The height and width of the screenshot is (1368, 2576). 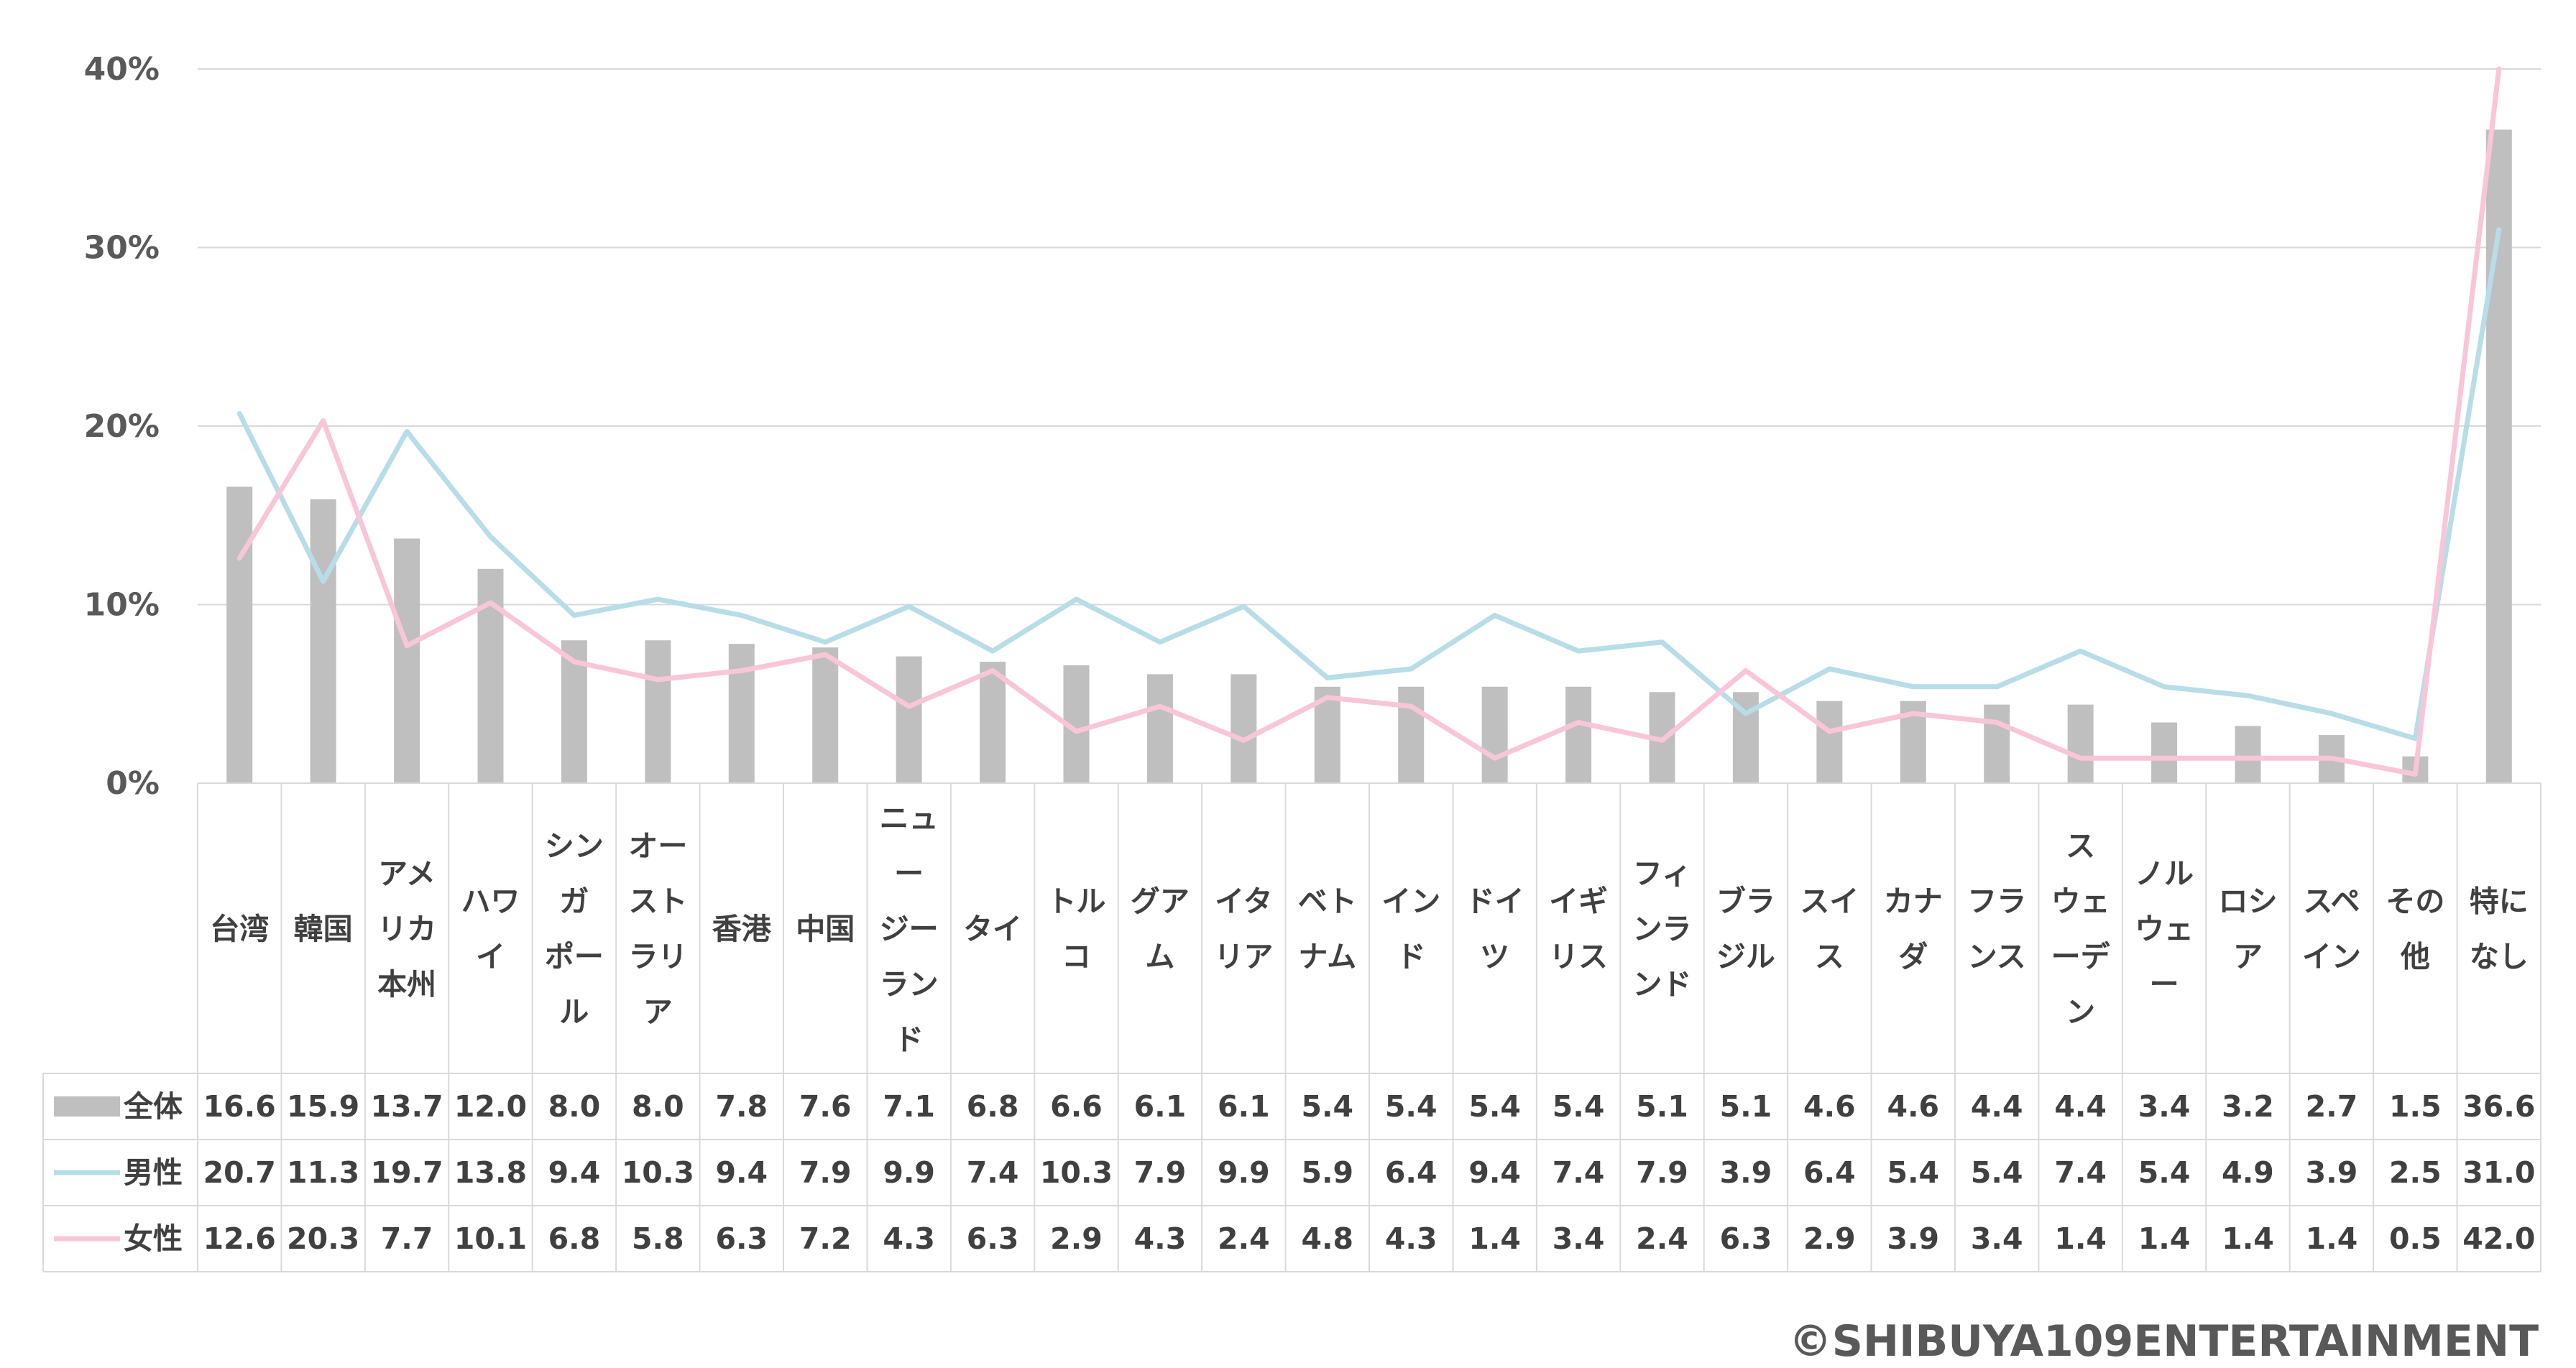 I want to click on data-value: 8.0, so click(x=574, y=1106).